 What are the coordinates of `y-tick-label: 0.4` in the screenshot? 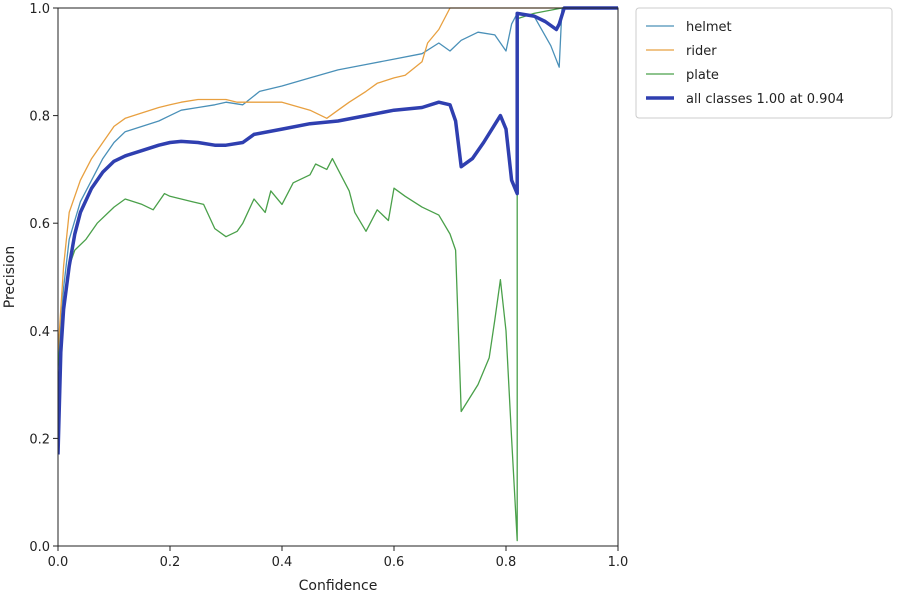 It's located at (39, 332).